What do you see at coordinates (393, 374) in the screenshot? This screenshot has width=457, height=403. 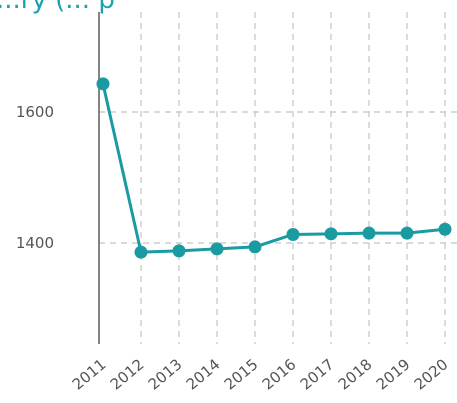 I see `x-tick-label: 2019` at bounding box center [393, 374].